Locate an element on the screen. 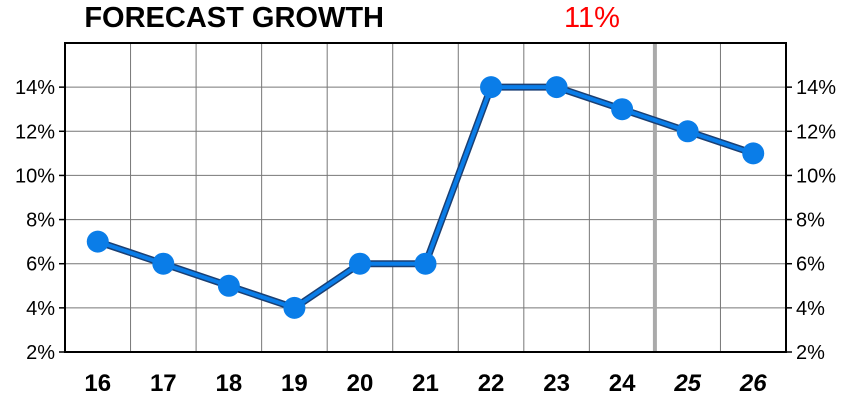  x-tick-label: 17 is located at coordinates (163, 383).